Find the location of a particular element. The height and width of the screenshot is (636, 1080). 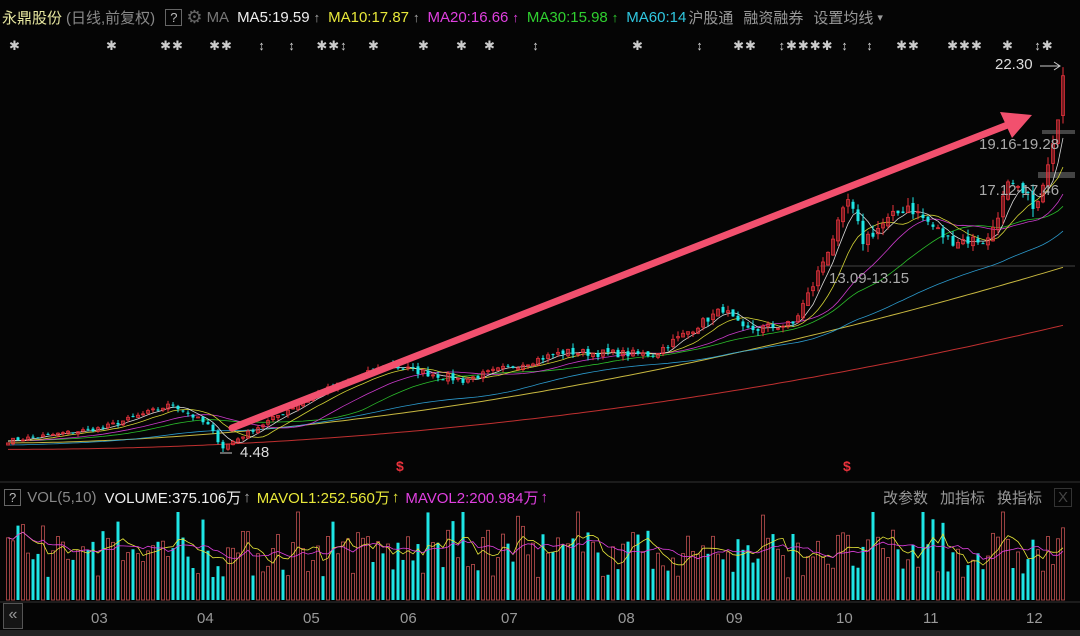

switch-indicator-button: 换指标 is located at coordinates (1019, 498).